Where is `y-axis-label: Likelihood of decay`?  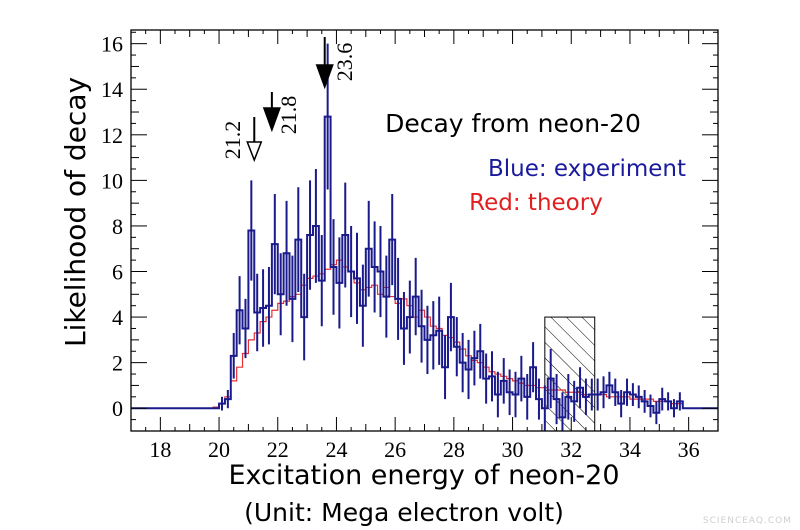
y-axis-label: Likelihood of decay is located at coordinates (75, 212).